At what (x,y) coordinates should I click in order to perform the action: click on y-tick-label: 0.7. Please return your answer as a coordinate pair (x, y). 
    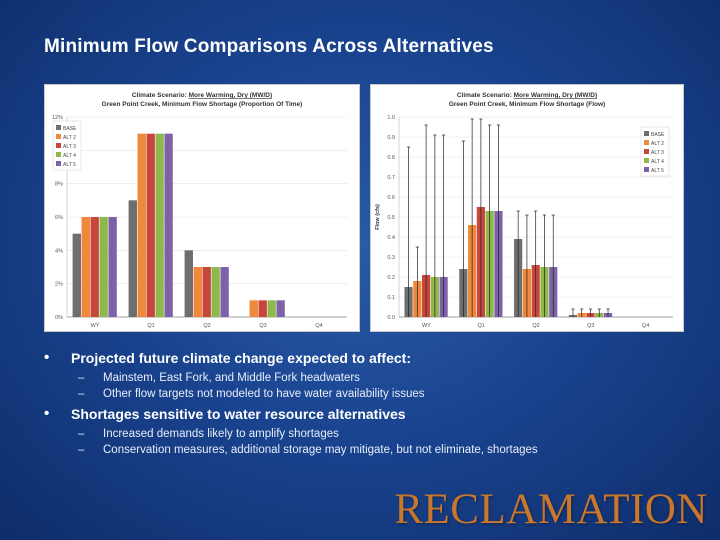
    Looking at the image, I should click on (391, 178).